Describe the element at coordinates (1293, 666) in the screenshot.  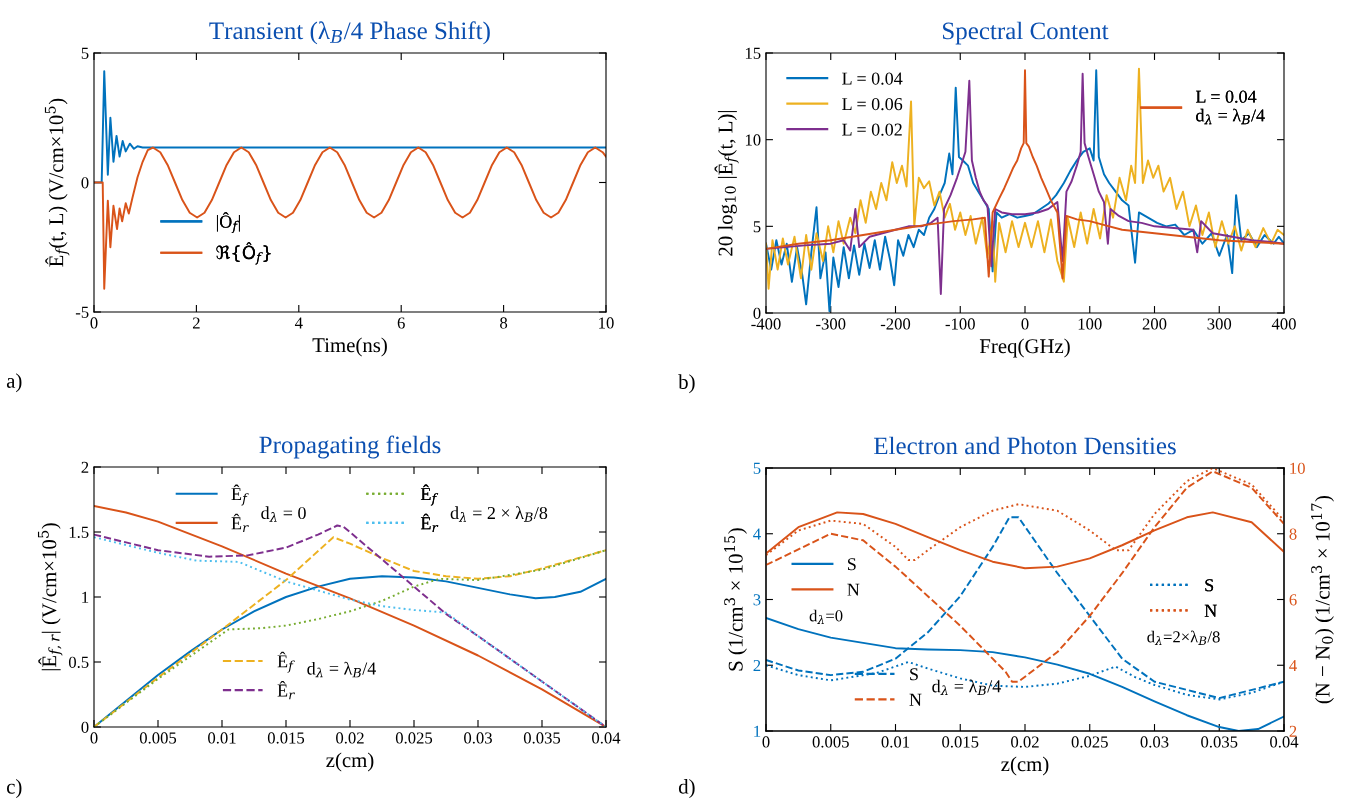
I see `y2-tick-label: 4` at that location.